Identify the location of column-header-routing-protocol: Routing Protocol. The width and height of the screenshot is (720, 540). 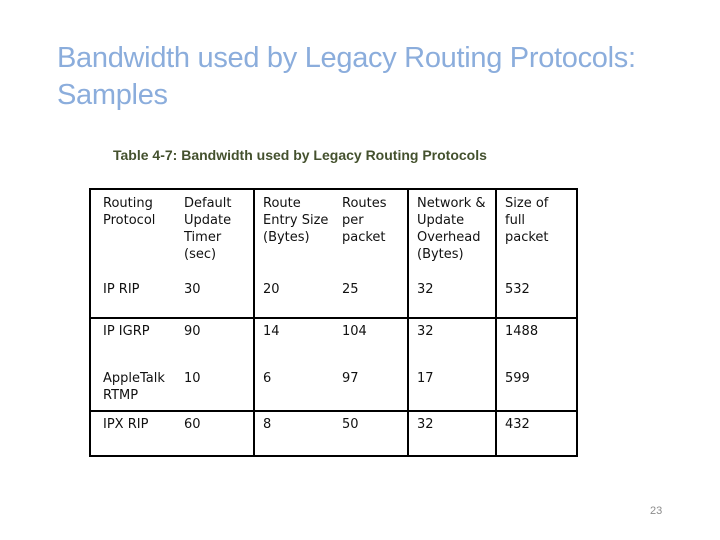
(129, 212).